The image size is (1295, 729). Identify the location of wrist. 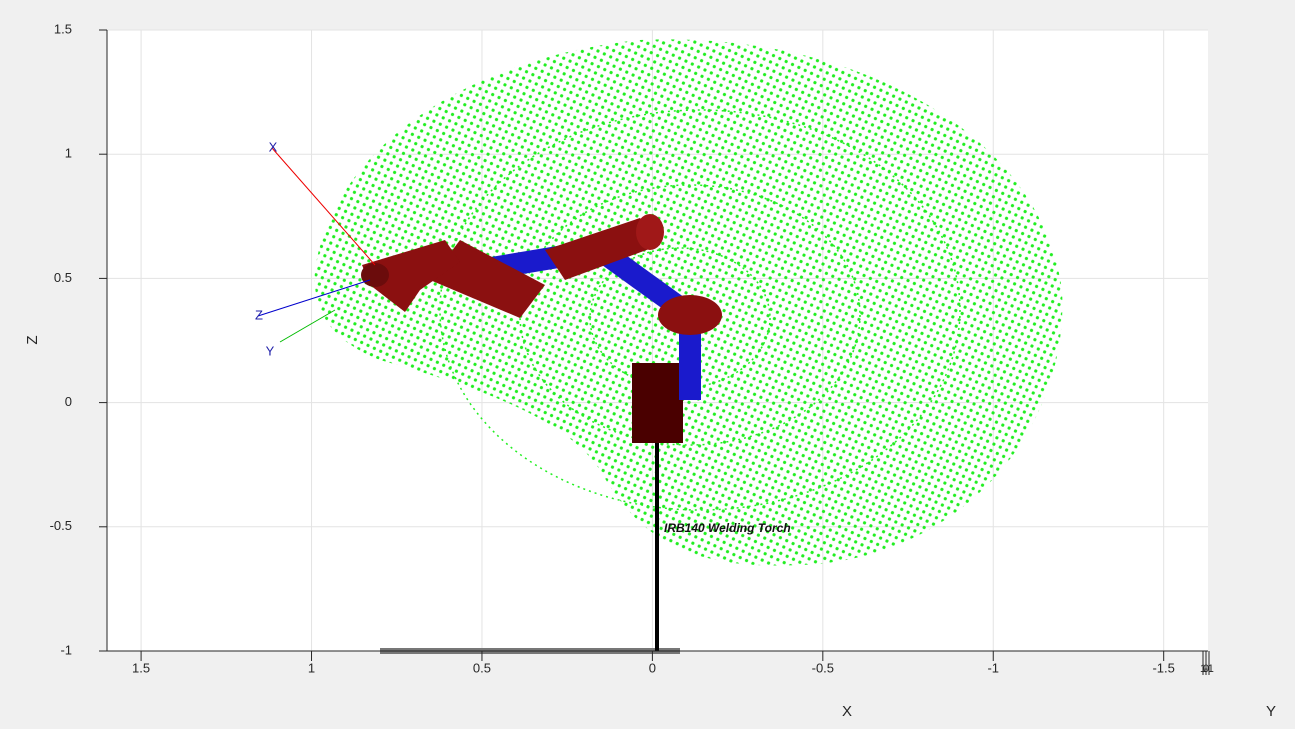
(411, 276).